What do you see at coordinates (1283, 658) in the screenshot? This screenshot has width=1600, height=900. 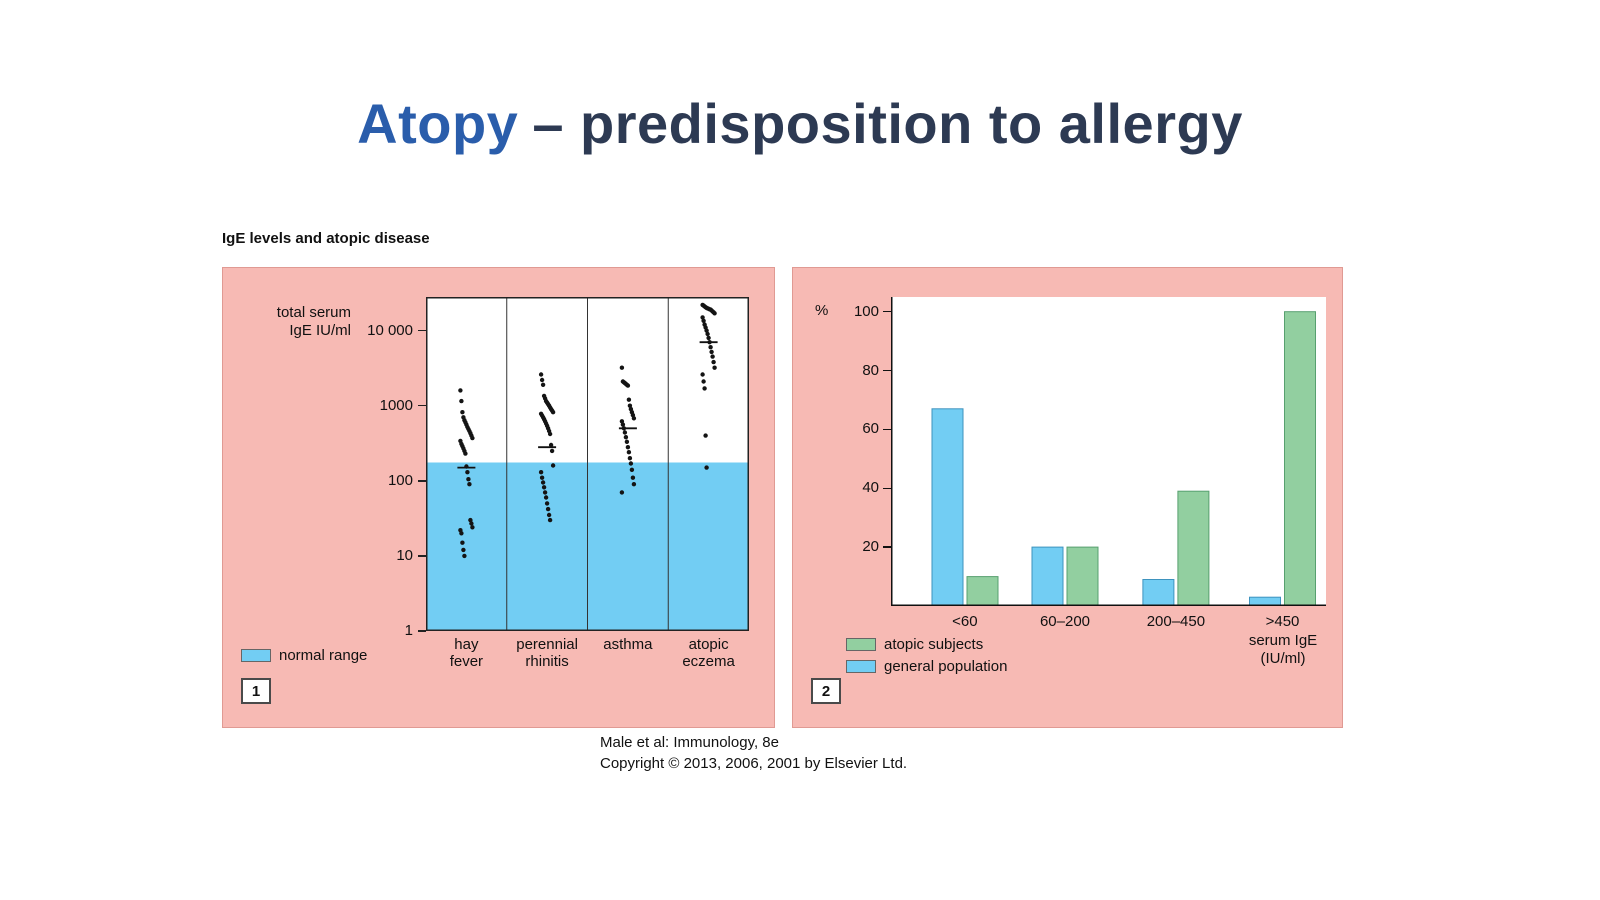 I see `x-axis-title-line2: (IU/ml)` at bounding box center [1283, 658].